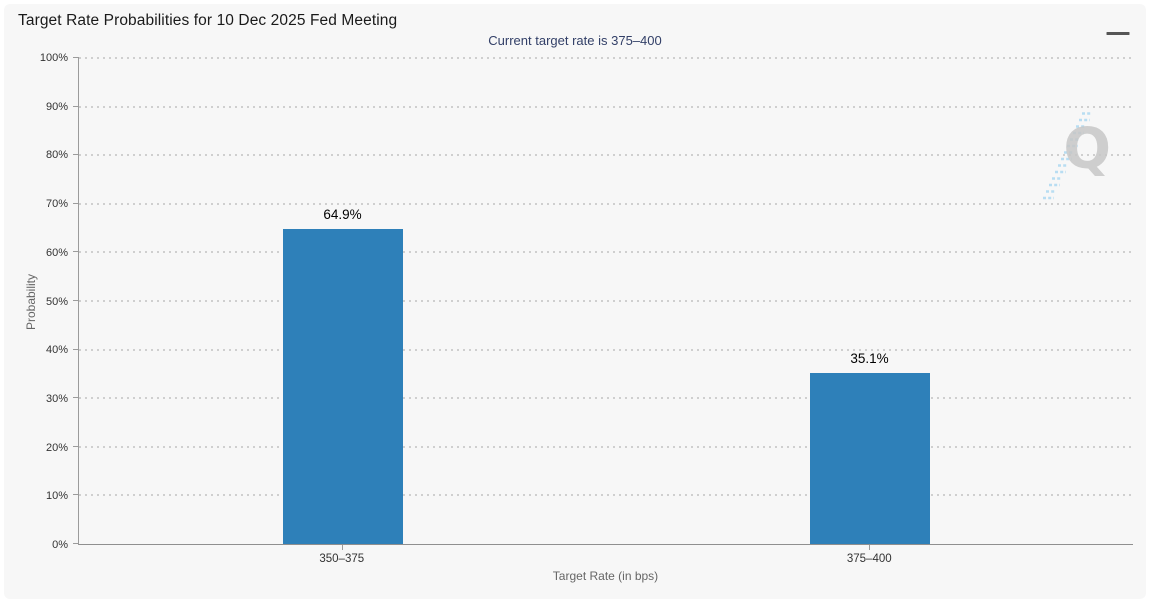 The width and height of the screenshot is (1150, 605). Describe the element at coordinates (342, 559) in the screenshot. I see `x-axis-category-label: 350–375` at that location.